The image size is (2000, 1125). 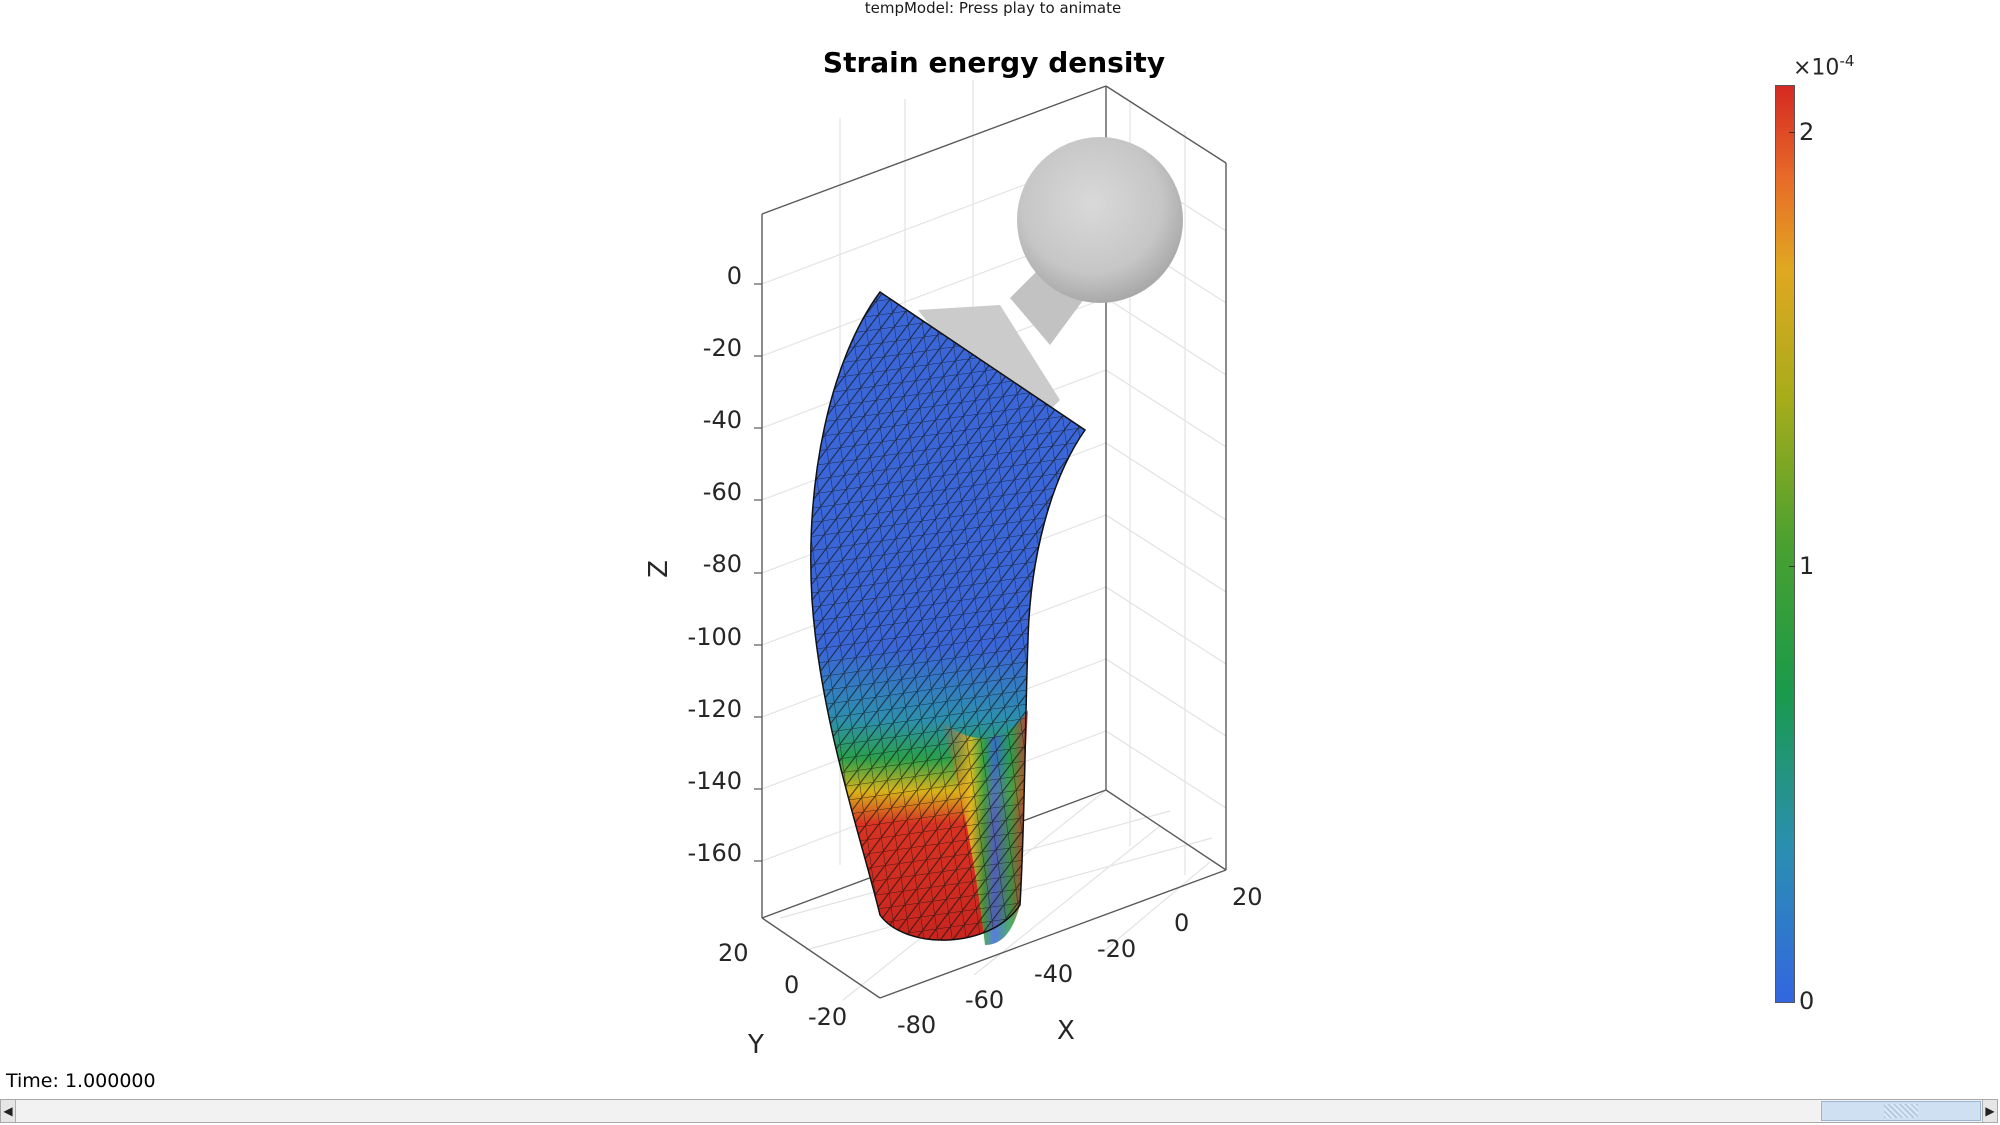 I want to click on y-tick: -20, so click(x=828, y=1017).